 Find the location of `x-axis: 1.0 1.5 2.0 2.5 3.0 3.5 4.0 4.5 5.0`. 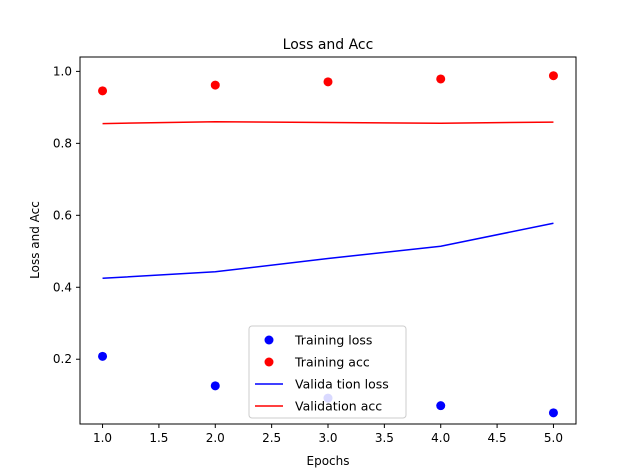

x-axis: 1.0 1.5 2.0 2.5 3.0 3.5 4.0 4.5 5.0 is located at coordinates (328, 434).